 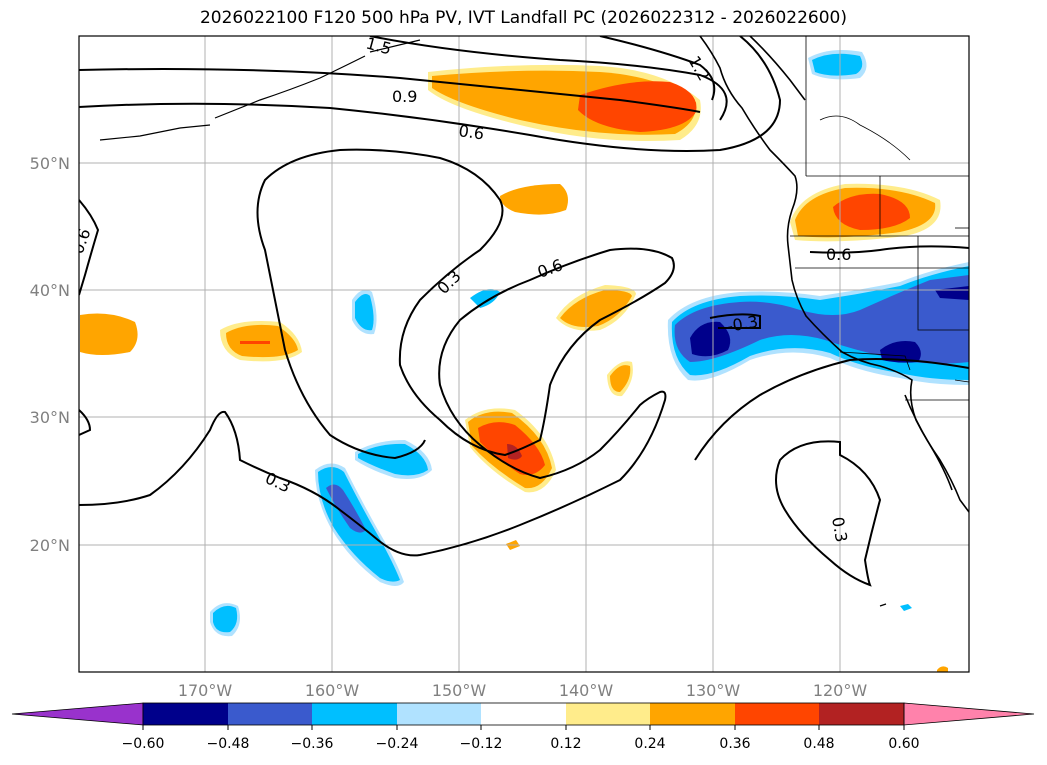 I want to click on latitude-labels: 50°N 40°N 30°N 20°N, so click(x=50, y=354).